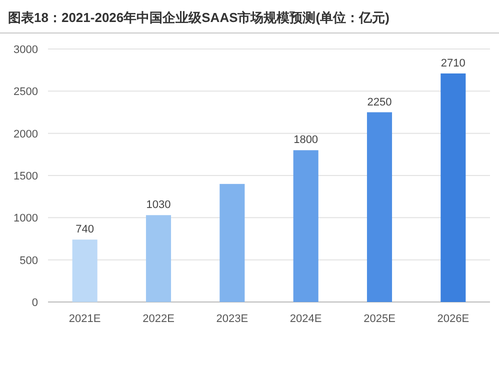  Describe the element at coordinates (453, 319) in the screenshot. I see `x-tick-label: 2026E` at that location.